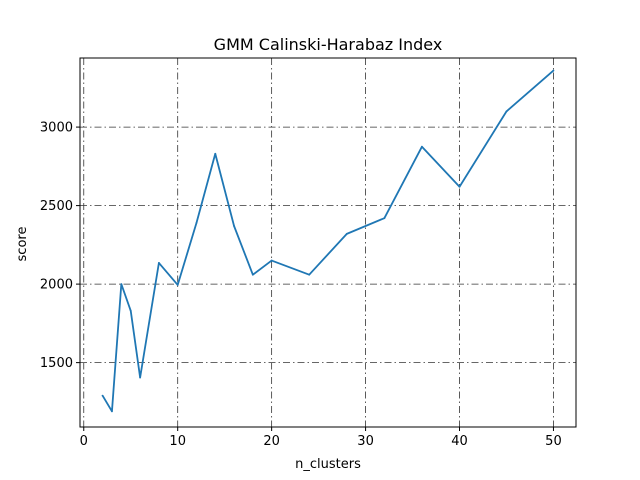 The height and width of the screenshot is (480, 640). What do you see at coordinates (22, 244) in the screenshot?
I see `y-axis-label: score` at bounding box center [22, 244].